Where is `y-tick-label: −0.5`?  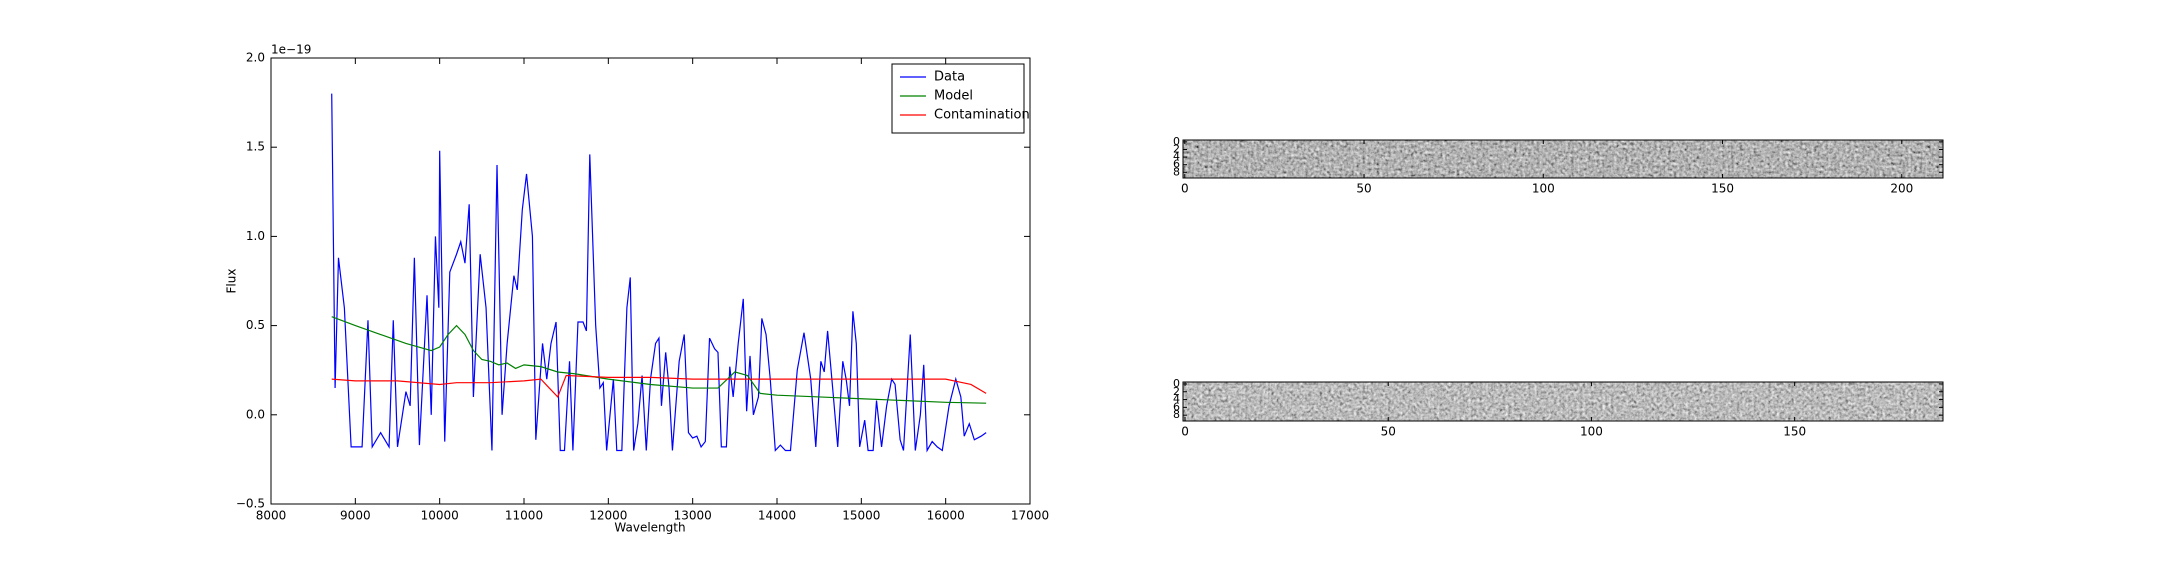 y-tick-label: −0.5 is located at coordinates (250, 504).